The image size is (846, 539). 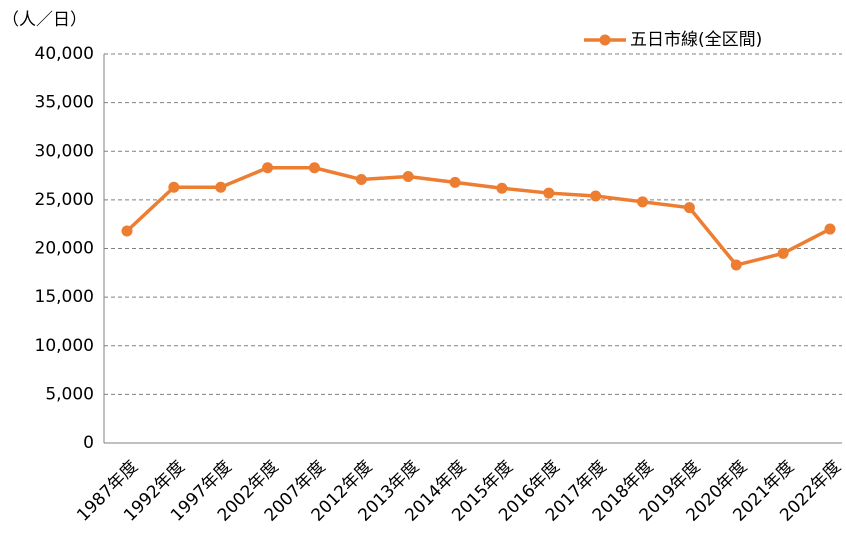 I want to click on y-tick-label: 15,000, so click(x=64, y=297).